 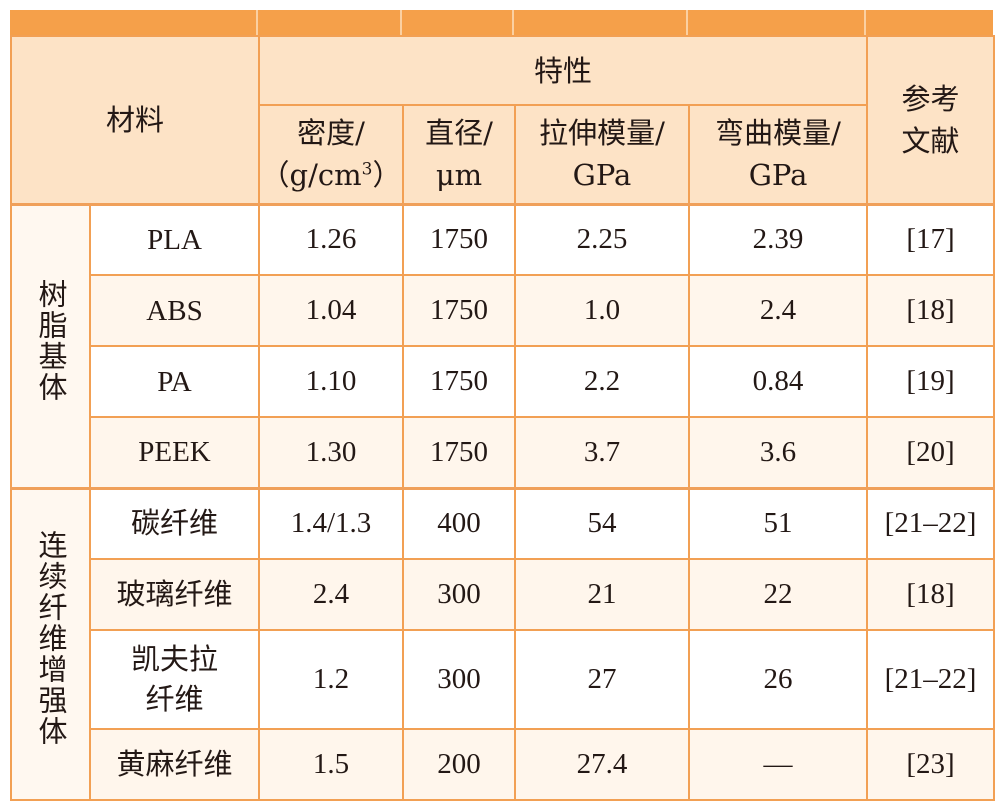 I want to click on material-cell: 玻璃纤维, so click(x=174, y=594).